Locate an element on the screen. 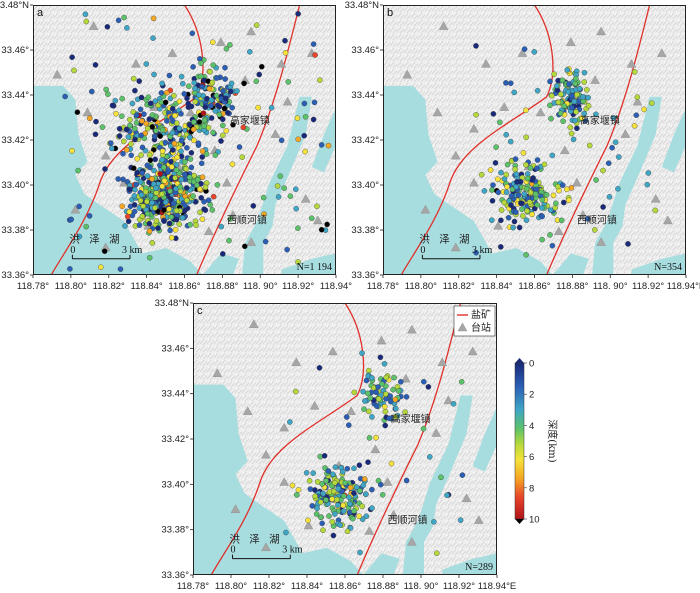 The height and width of the screenshot is (593, 700). x-tick-label: 118.88° is located at coordinates (222, 286).